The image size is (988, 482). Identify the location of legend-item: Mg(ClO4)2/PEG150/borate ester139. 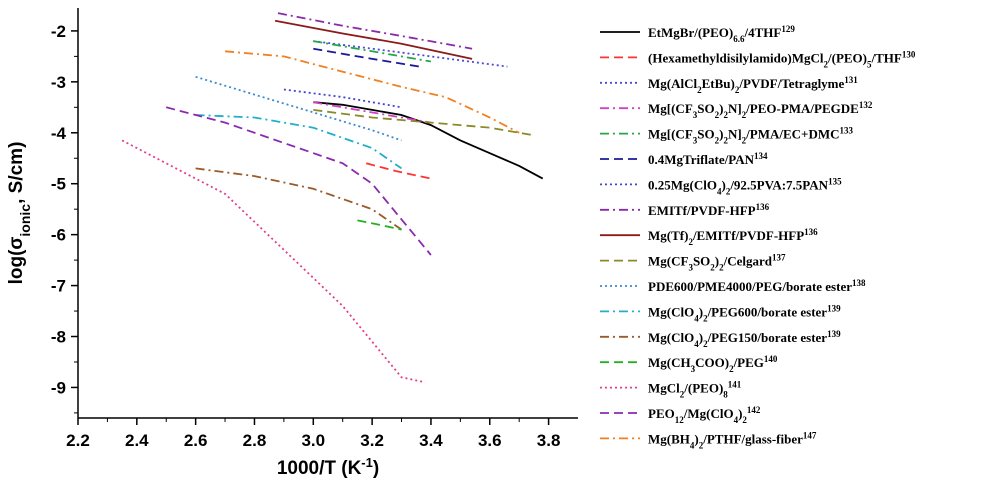
(720, 339).